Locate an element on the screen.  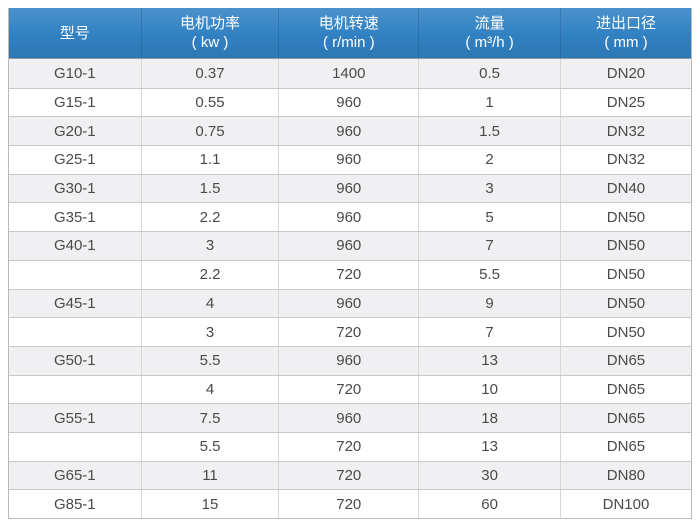
table-row: G35-1 2.2 960 5 DN50 is located at coordinates (350, 217).